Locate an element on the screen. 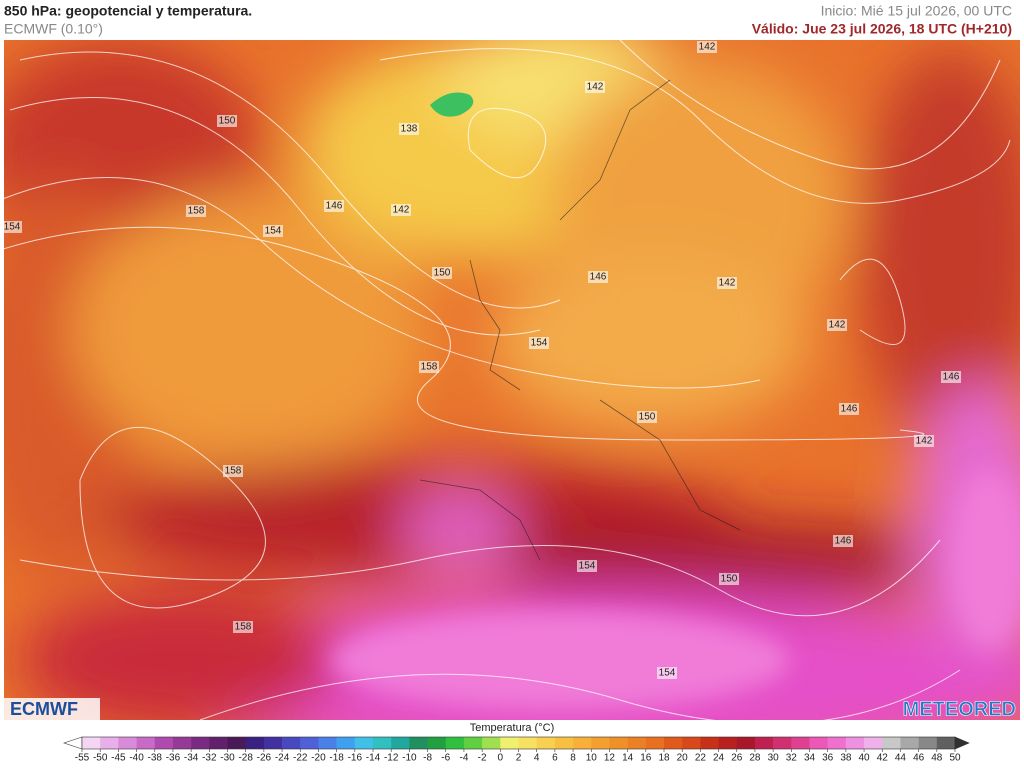  colorbar-tick-label: 24 is located at coordinates (719, 758).